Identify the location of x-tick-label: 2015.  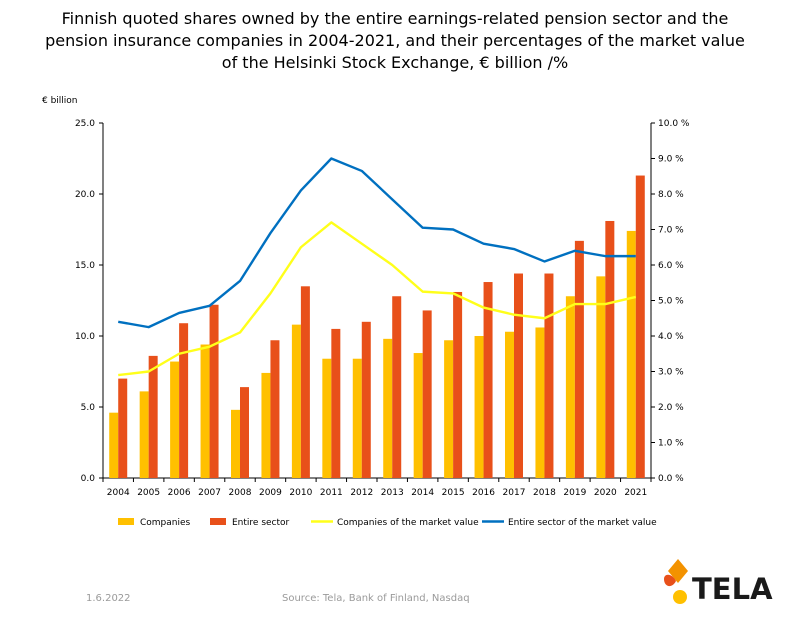
(453, 493).